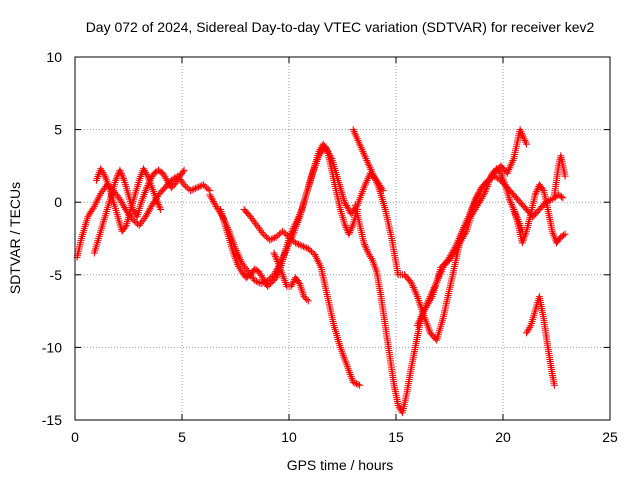 The width and height of the screenshot is (640, 480). What do you see at coordinates (610, 437) in the screenshot?
I see `x-tick-label: 25` at bounding box center [610, 437].